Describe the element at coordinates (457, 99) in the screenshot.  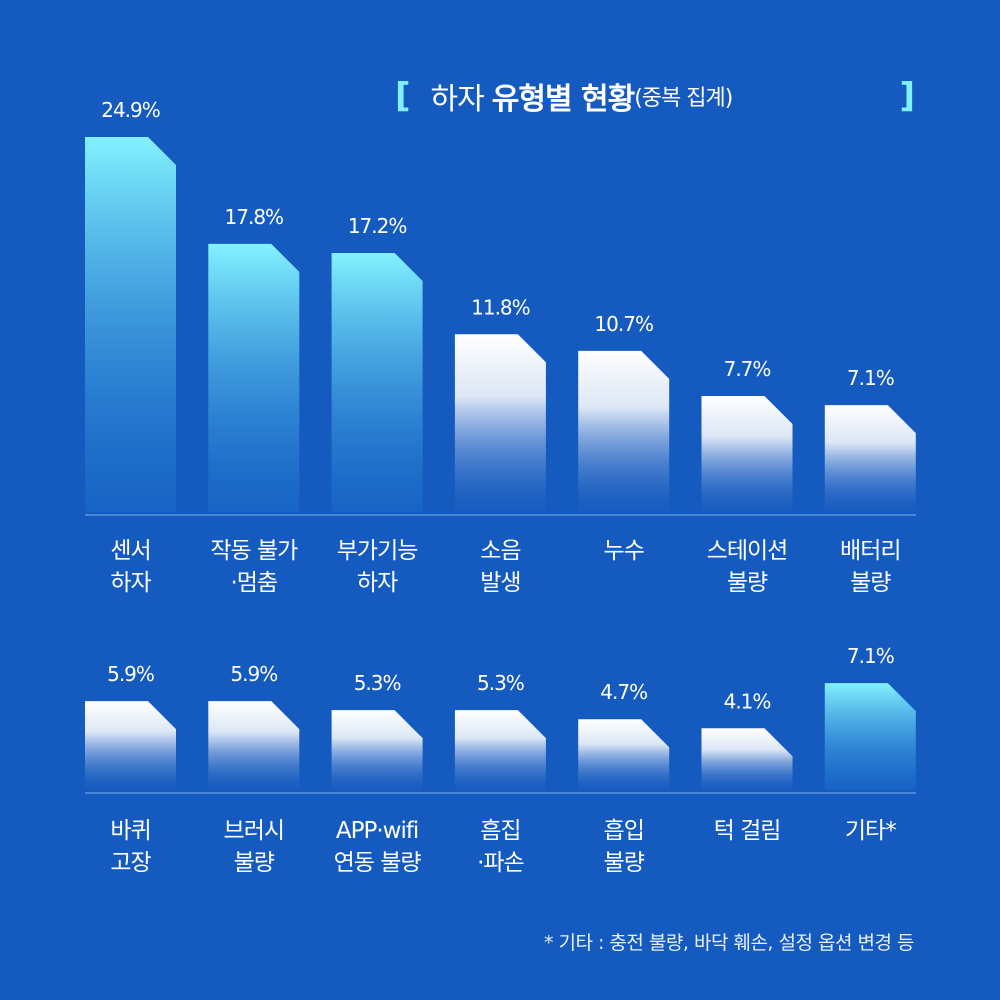
I see `title-plain: 하자` at that location.